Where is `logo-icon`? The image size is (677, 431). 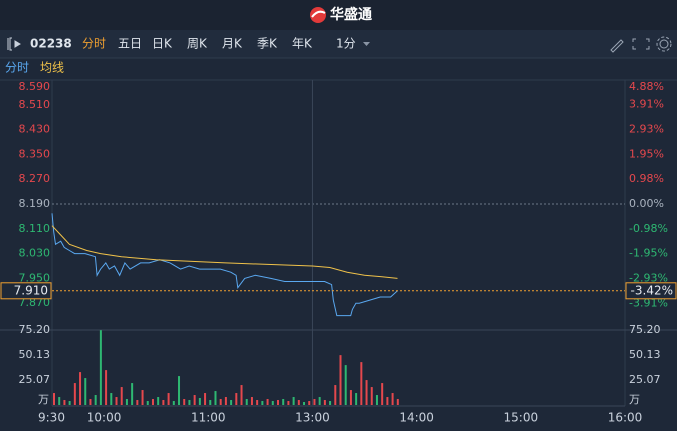 logo-icon is located at coordinates (318, 15).